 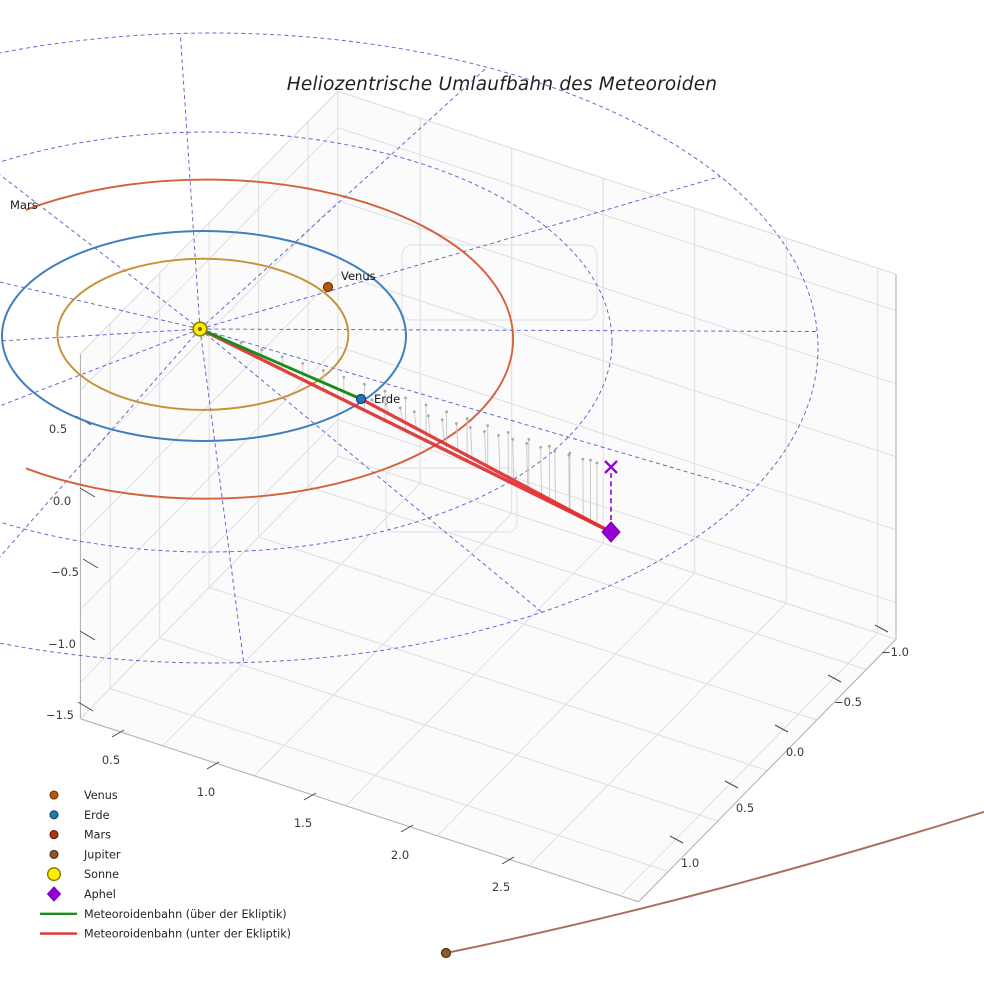 I want to click on aphel-markers, so click(x=611, y=501).